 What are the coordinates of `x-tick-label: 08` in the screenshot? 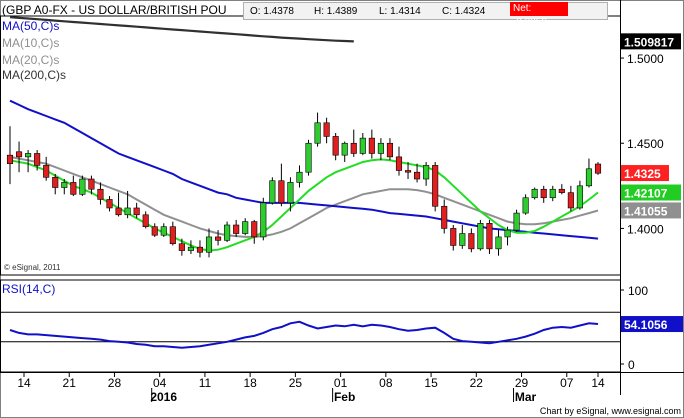 It's located at (386, 383).